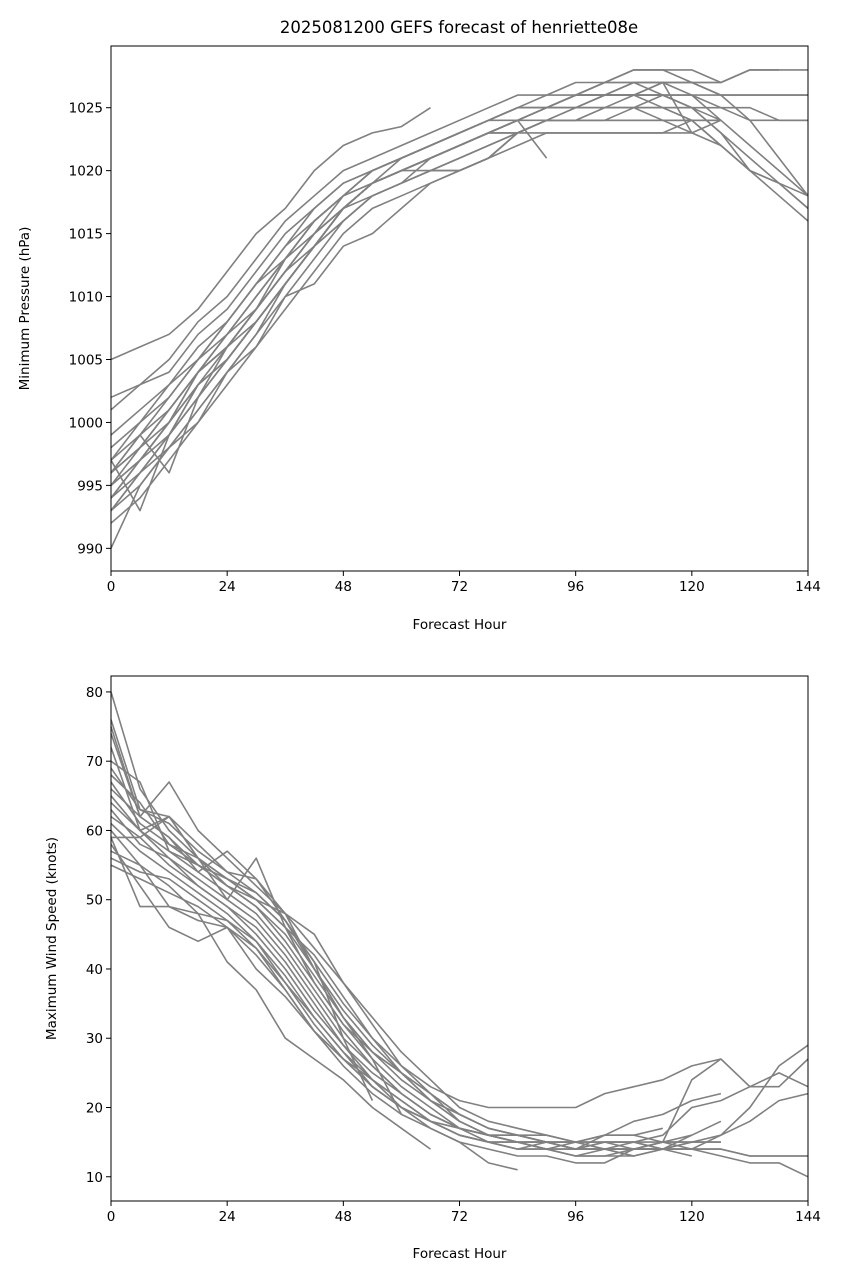  What do you see at coordinates (808, 587) in the screenshot?
I see `pressure-x-tick-label: 144` at bounding box center [808, 587].